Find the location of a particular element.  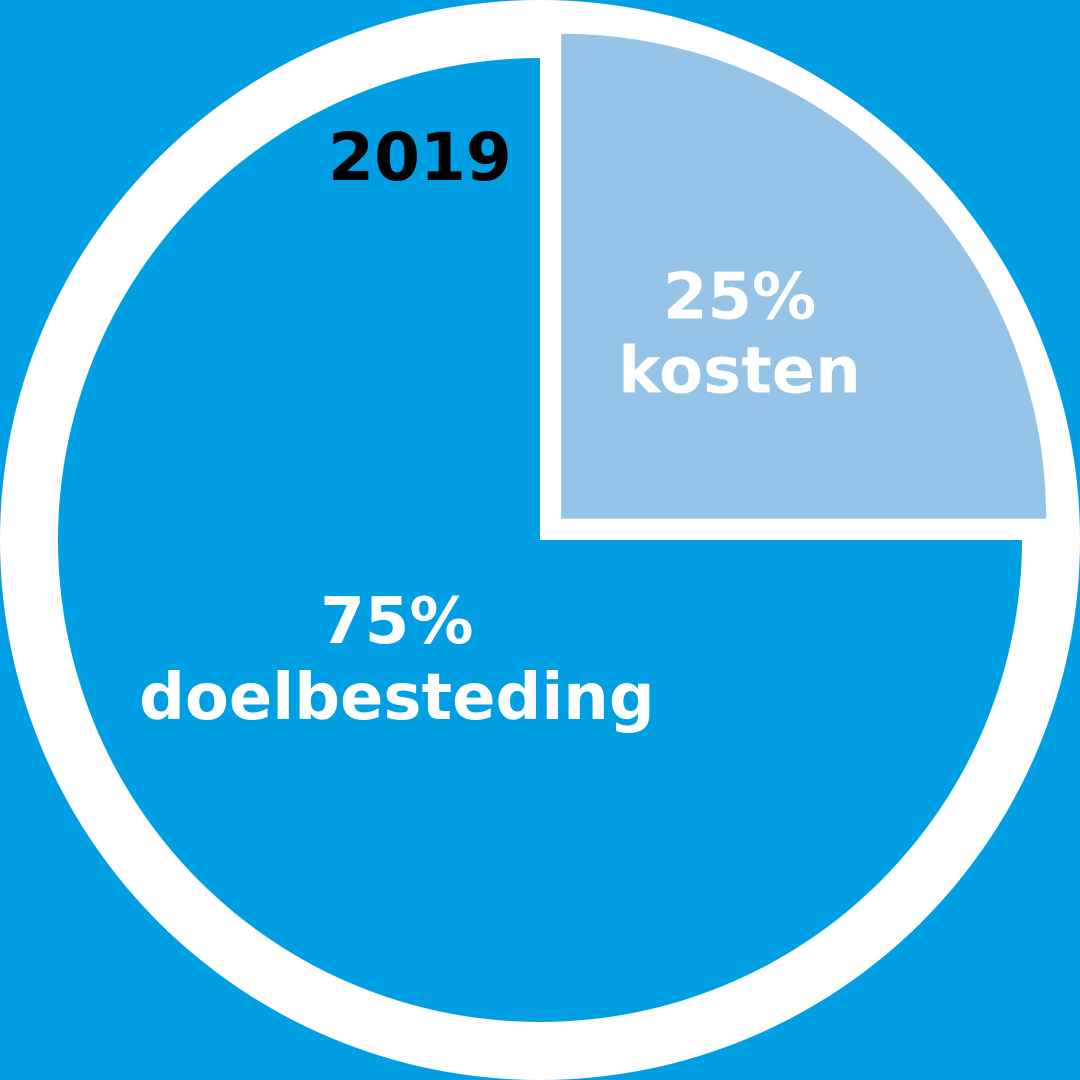

slice-category-label-kosten: kosten is located at coordinates (739, 371).